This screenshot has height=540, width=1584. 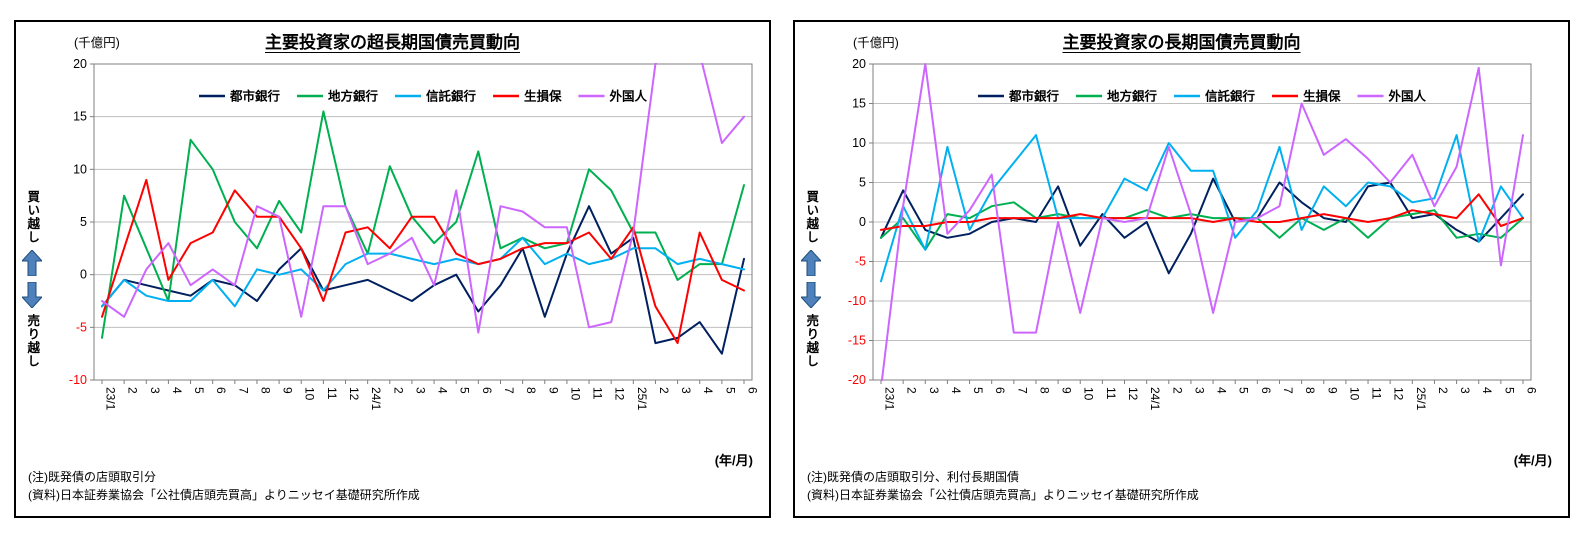 What do you see at coordinates (857, 380) in the screenshot?
I see `svg-text: -20` at bounding box center [857, 380].